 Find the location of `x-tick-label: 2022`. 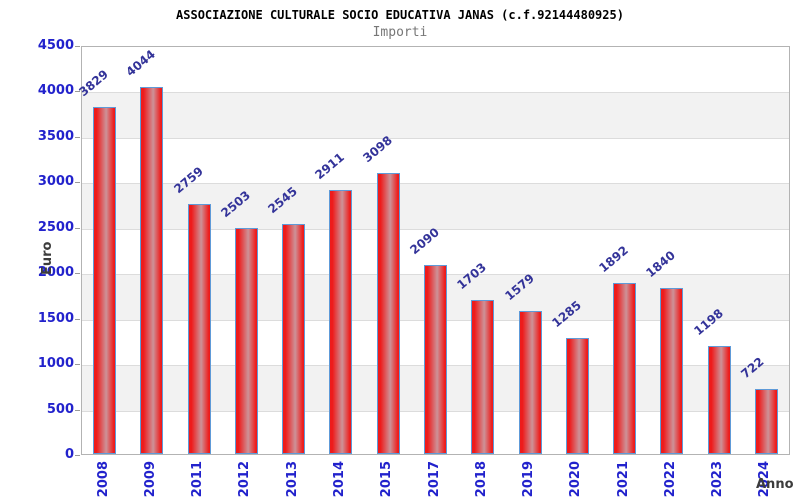

x-tick-label: 2022 is located at coordinates (670, 479).